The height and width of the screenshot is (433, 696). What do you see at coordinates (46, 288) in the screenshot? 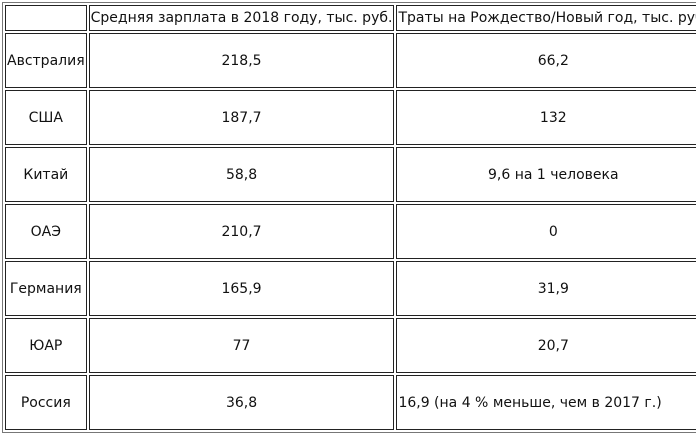
I see `country-cell: Германия` at bounding box center [46, 288].